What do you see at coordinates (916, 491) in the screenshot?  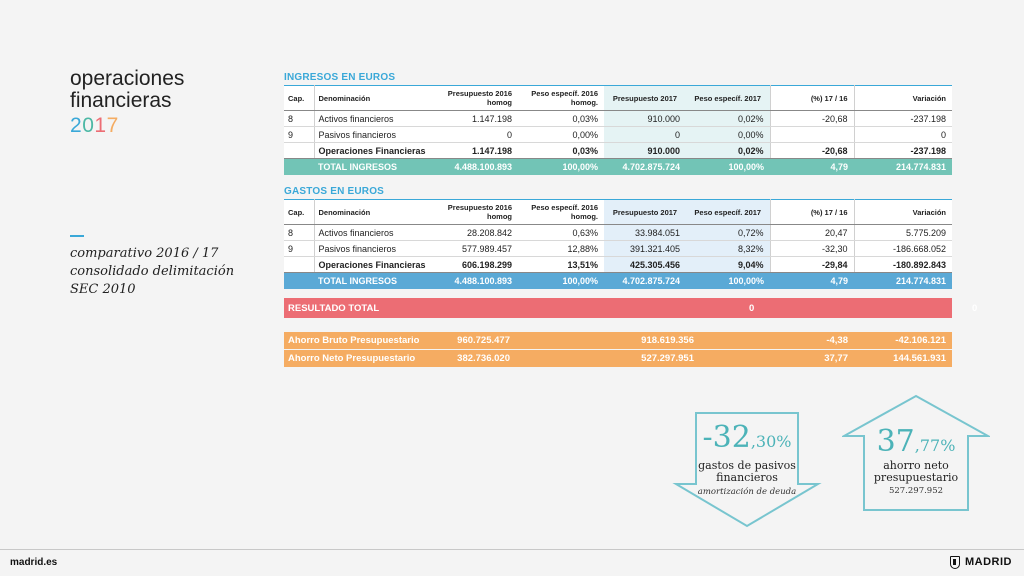 I see `ahorro-callout-note: 527.297.952` at bounding box center [916, 491].